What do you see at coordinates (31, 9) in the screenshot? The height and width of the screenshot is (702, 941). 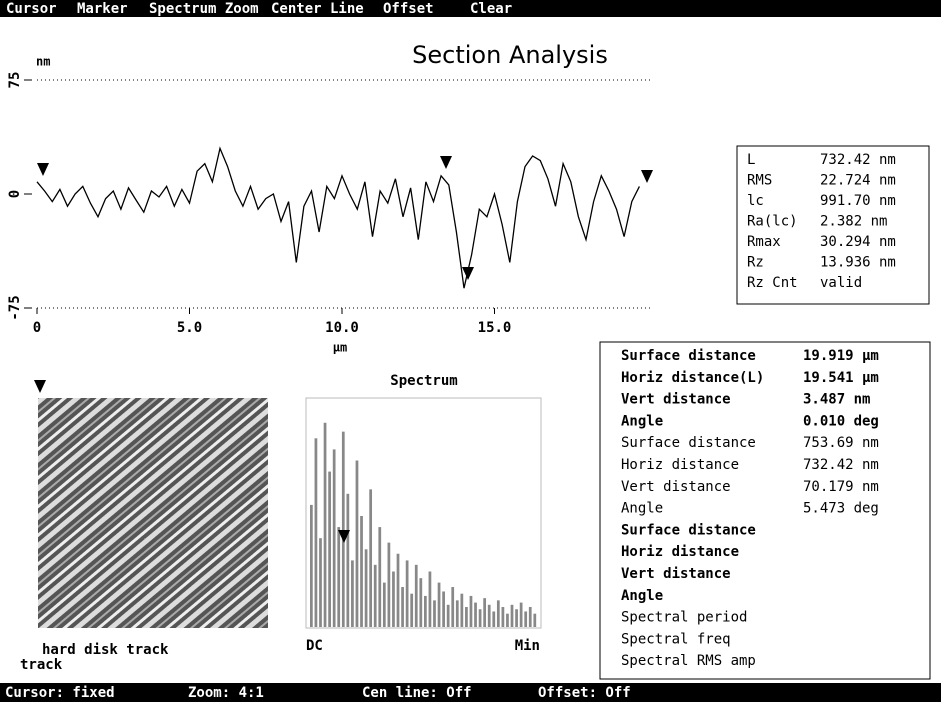 I see `menu-item: Cursor` at bounding box center [31, 9].